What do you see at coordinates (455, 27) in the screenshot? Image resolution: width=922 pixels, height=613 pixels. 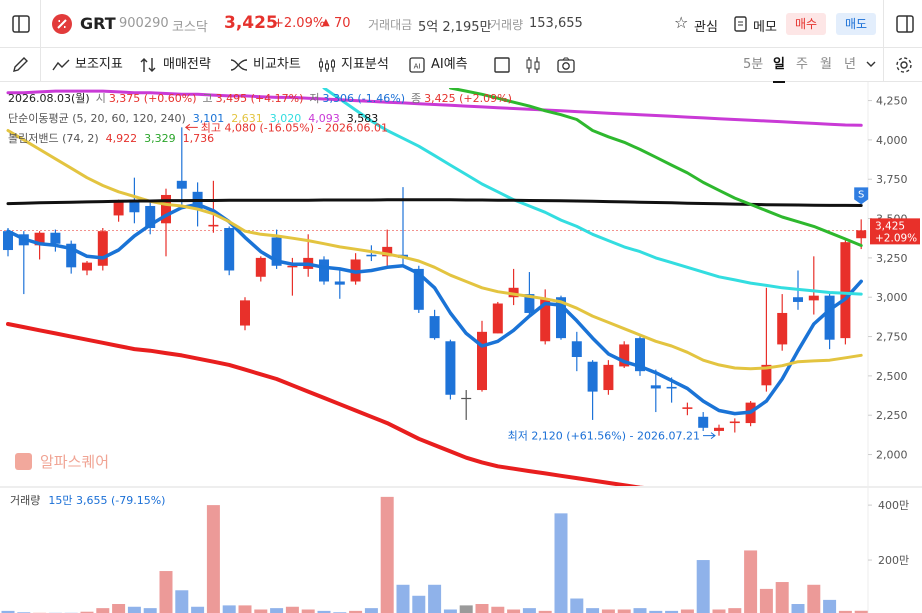 I see `trade-value: 5억 2,195만` at bounding box center [455, 27].